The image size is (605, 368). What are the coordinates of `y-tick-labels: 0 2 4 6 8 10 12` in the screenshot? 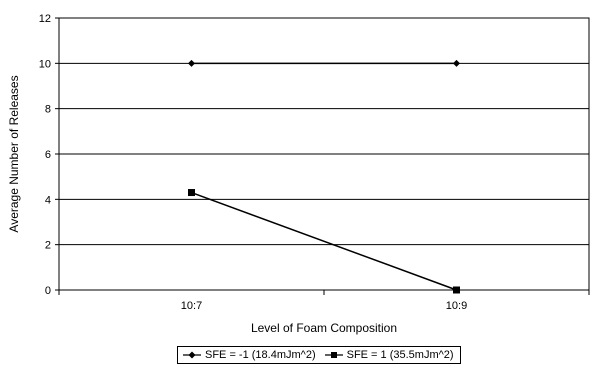 It's located at (49, 155).